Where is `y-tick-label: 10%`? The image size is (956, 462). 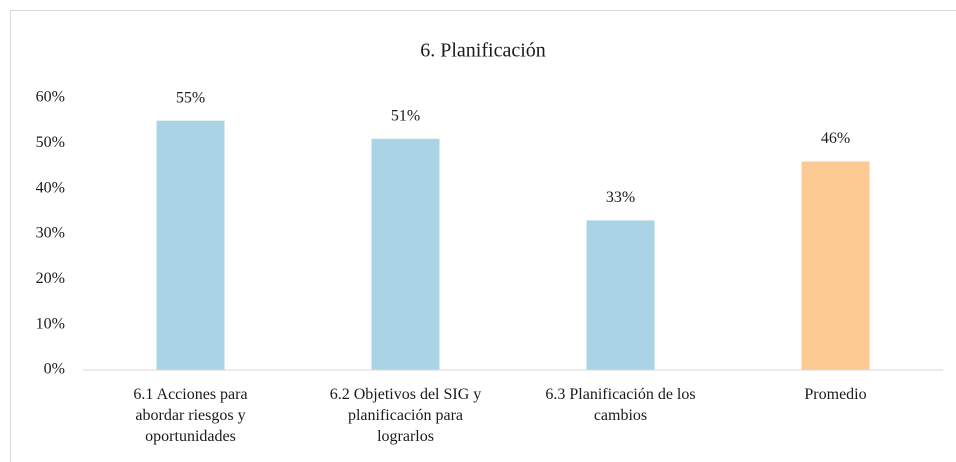
y-tick-label: 10% is located at coordinates (50, 323).